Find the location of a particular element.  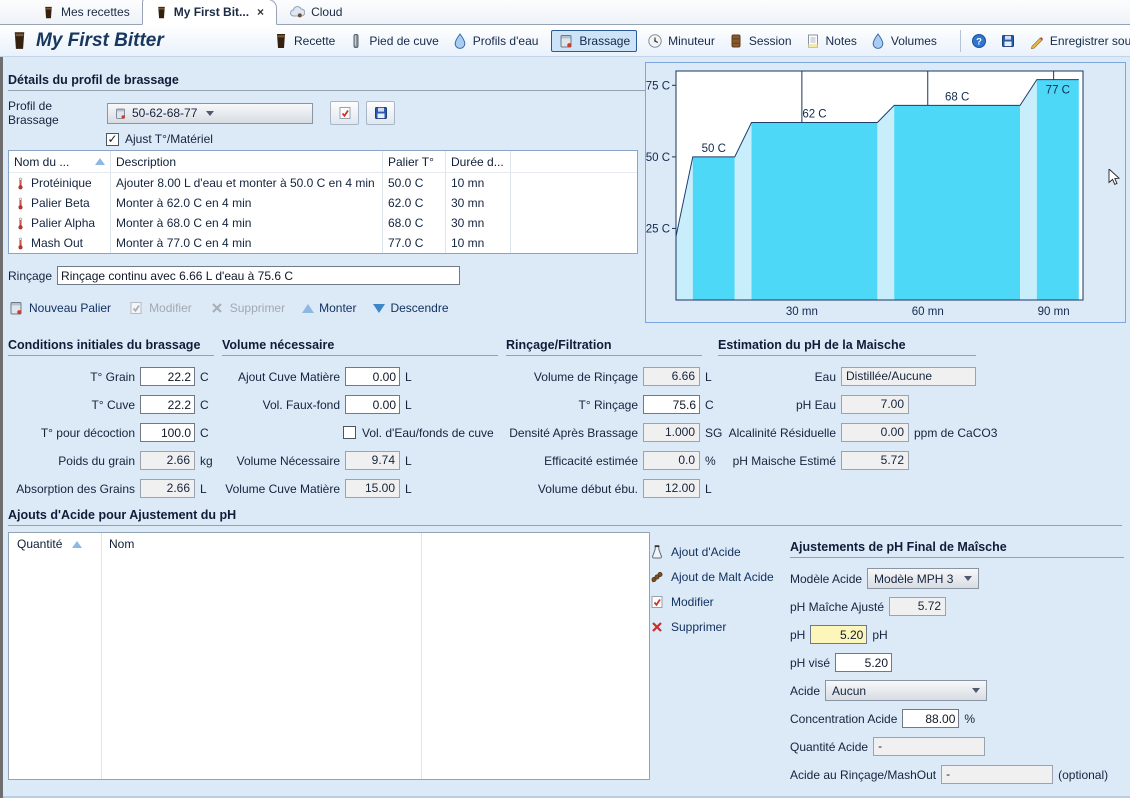

deadspace-checkbox is located at coordinates (349, 432).